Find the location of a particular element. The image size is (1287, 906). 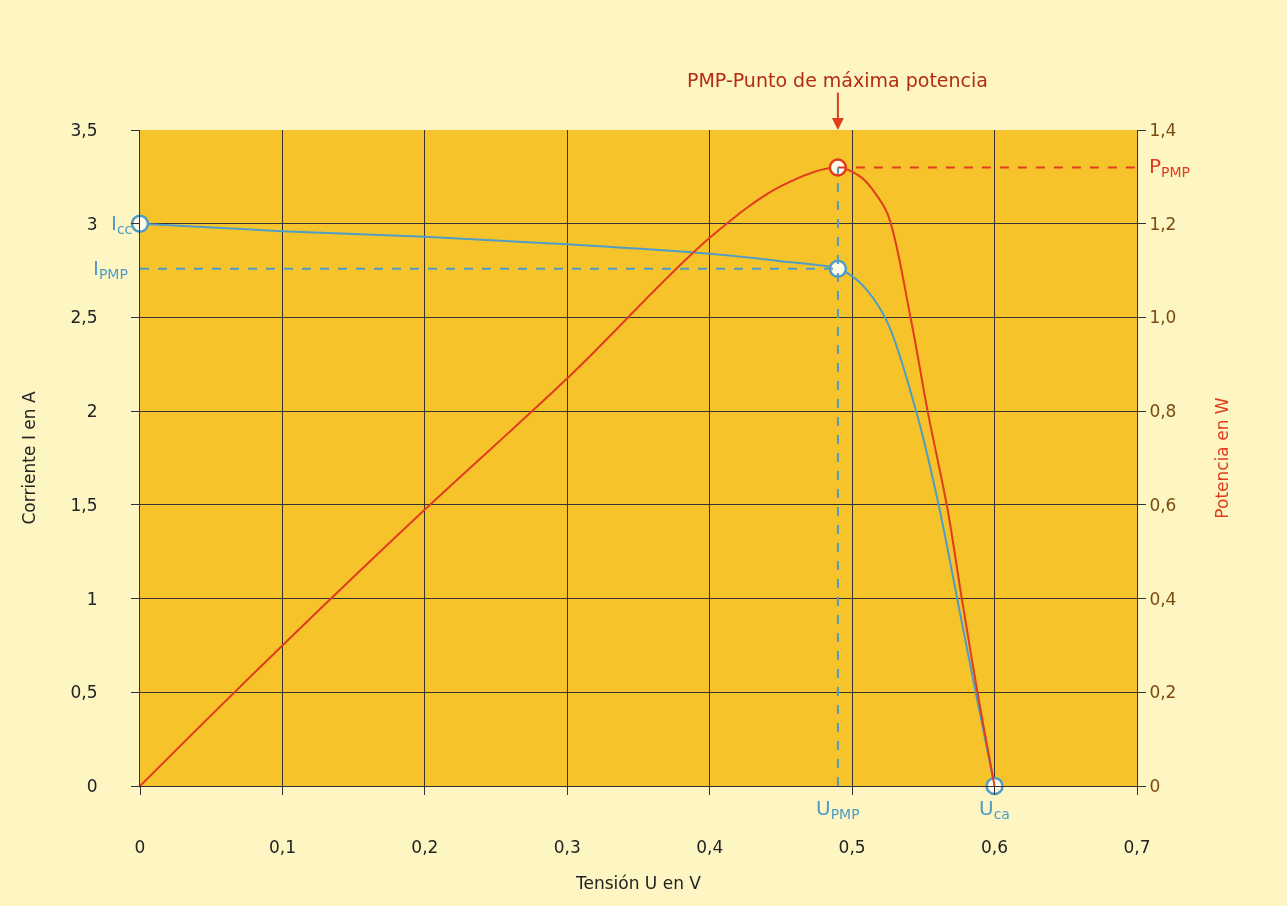

y-tick-label: 0 is located at coordinates (92, 785).